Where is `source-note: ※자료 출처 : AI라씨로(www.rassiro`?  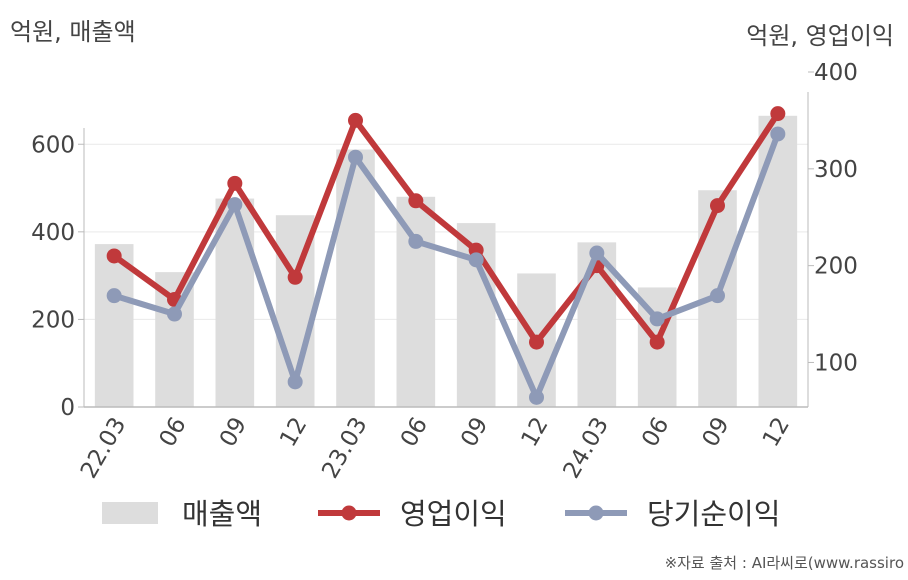 source-note: ※자료 출처 : AI라씨로(www.rassiro is located at coordinates (784, 563).